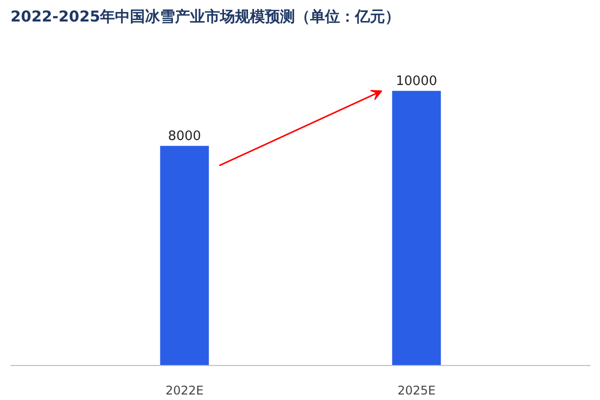  Describe the element at coordinates (417, 81) in the screenshot. I see `data-label: 10000` at that location.